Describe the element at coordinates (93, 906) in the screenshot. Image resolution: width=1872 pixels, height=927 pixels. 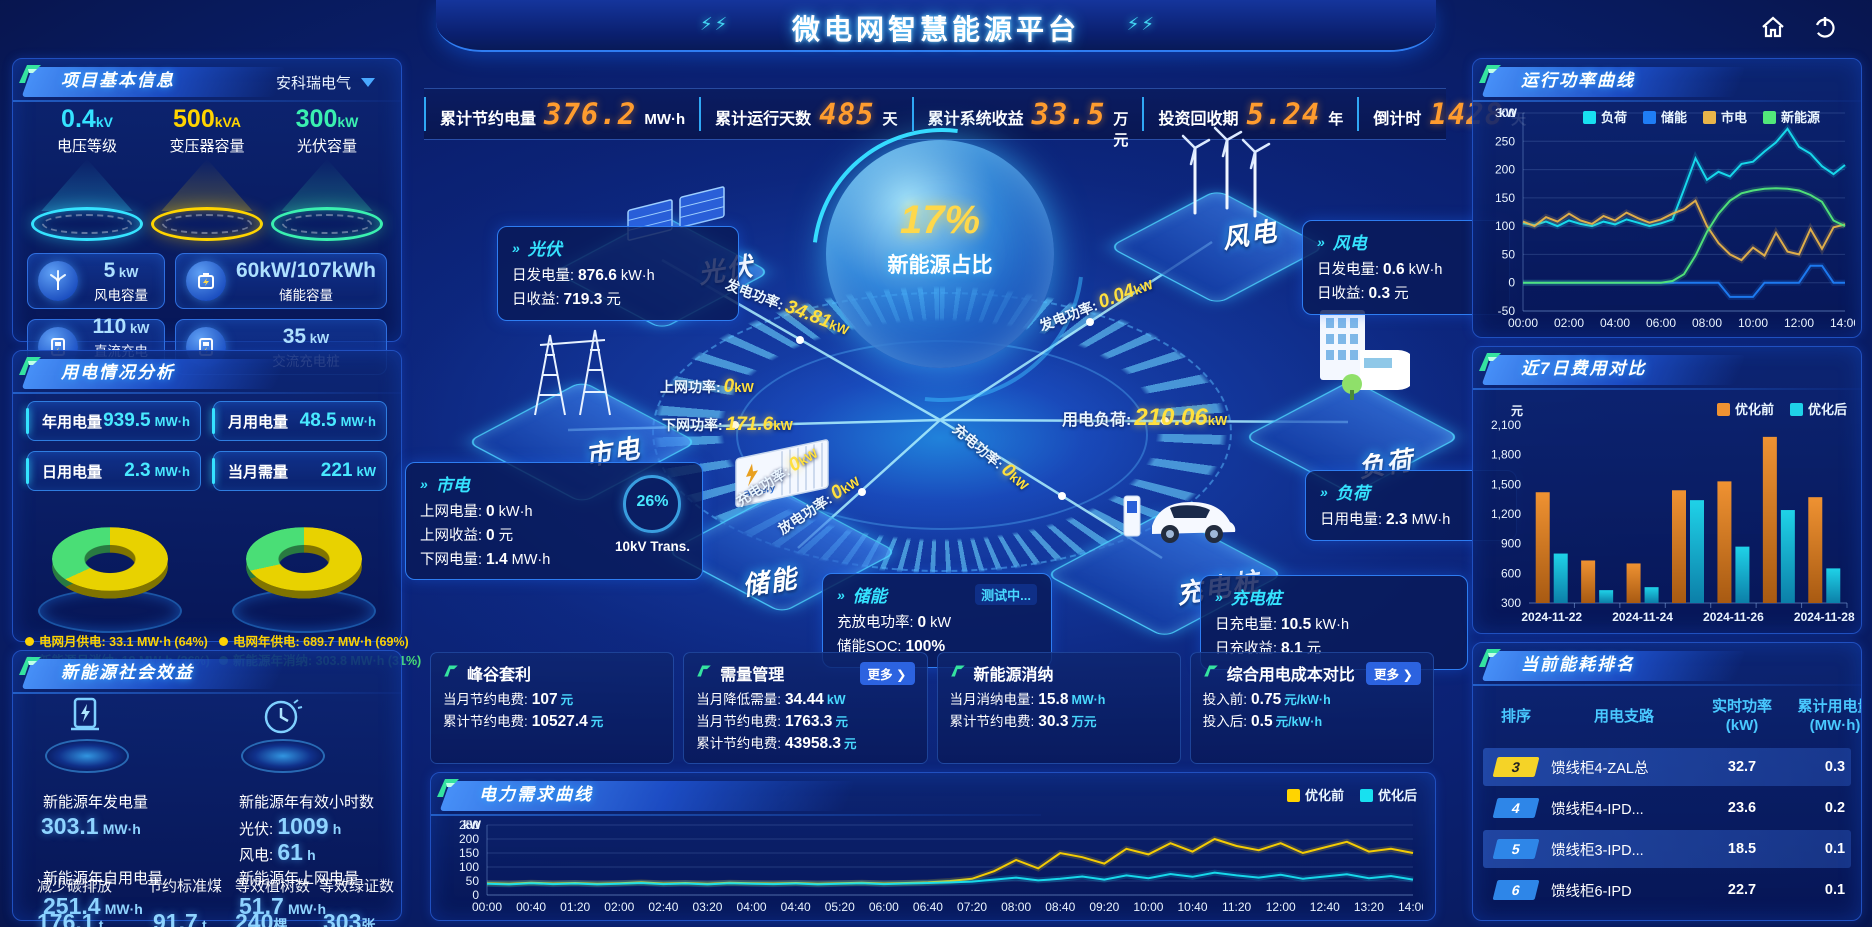
I see `metric-value: 251.4 MW·h` at that location.